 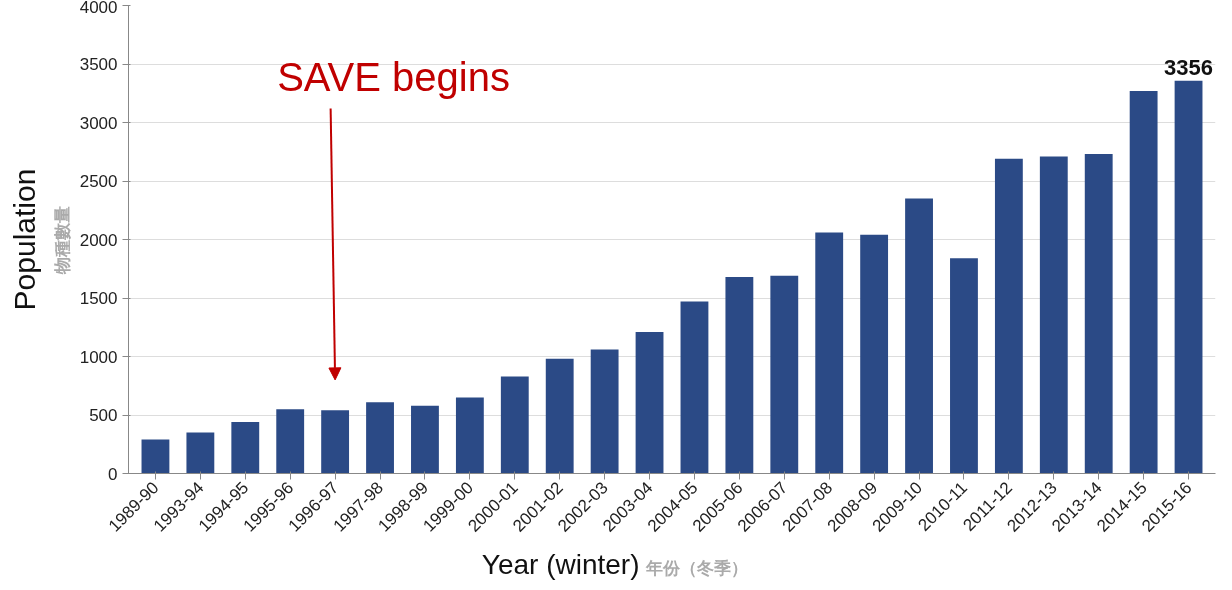 What do you see at coordinates (98, 64) in the screenshot?
I see `y-tick-label: 3500` at bounding box center [98, 64].